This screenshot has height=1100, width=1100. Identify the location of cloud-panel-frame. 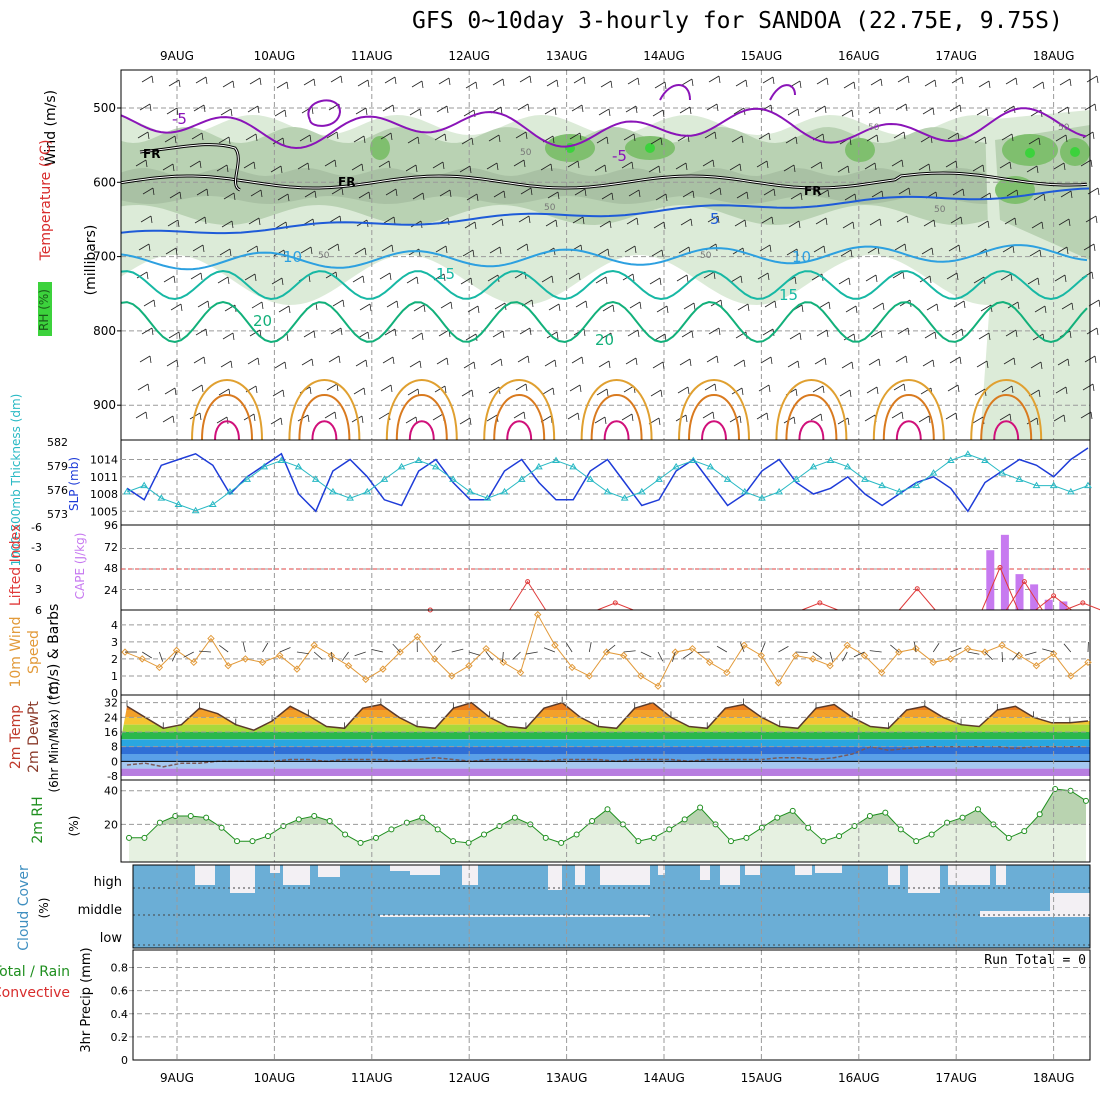
(611, 906).